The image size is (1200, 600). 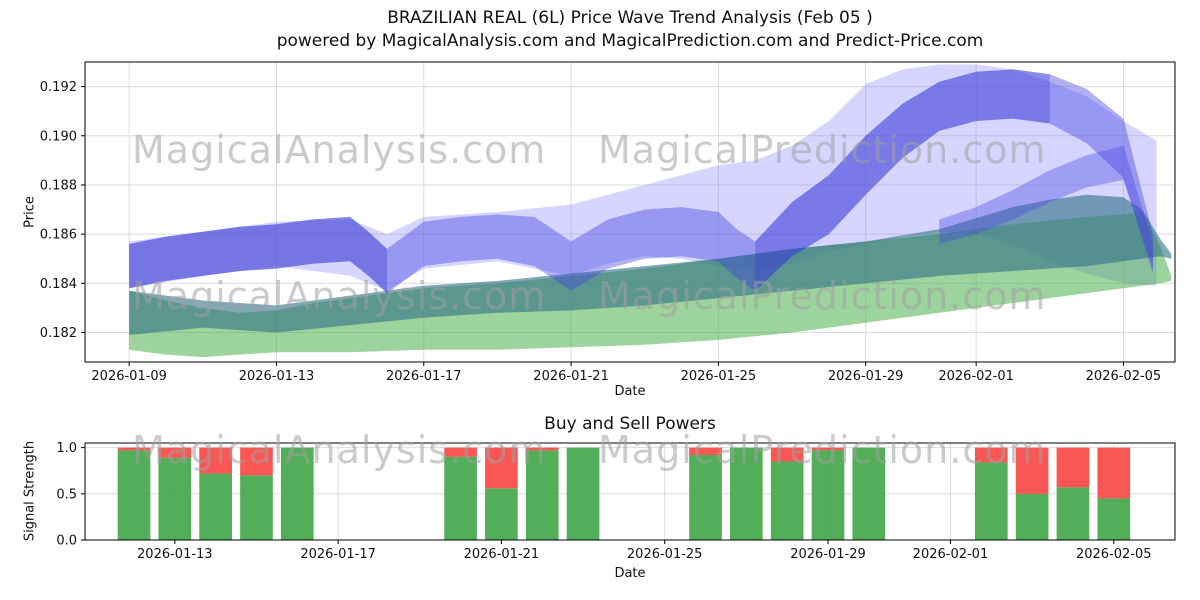 I want to click on price-axis-label: Price, so click(x=30, y=212).